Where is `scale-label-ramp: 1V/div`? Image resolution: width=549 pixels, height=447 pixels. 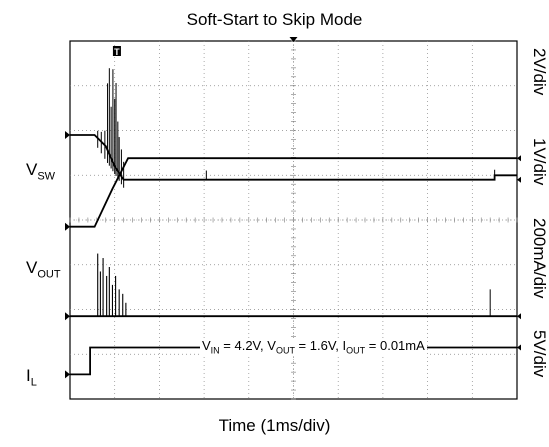
scale-label-ramp: 1V/div is located at coordinates (539, 161).